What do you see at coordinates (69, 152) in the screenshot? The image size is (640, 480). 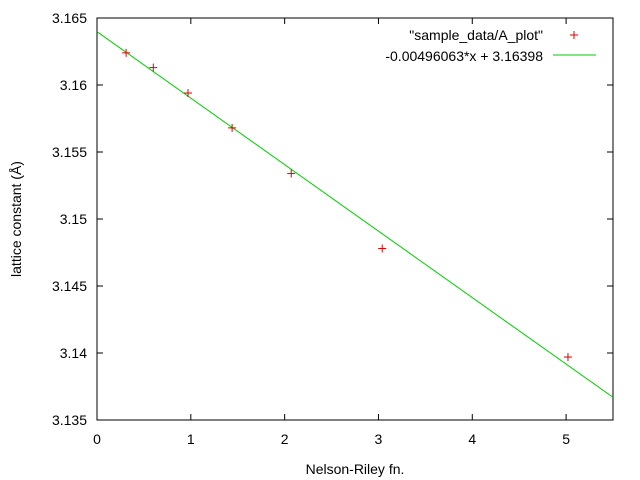 I see `y-tick-label: 3.155` at bounding box center [69, 152].